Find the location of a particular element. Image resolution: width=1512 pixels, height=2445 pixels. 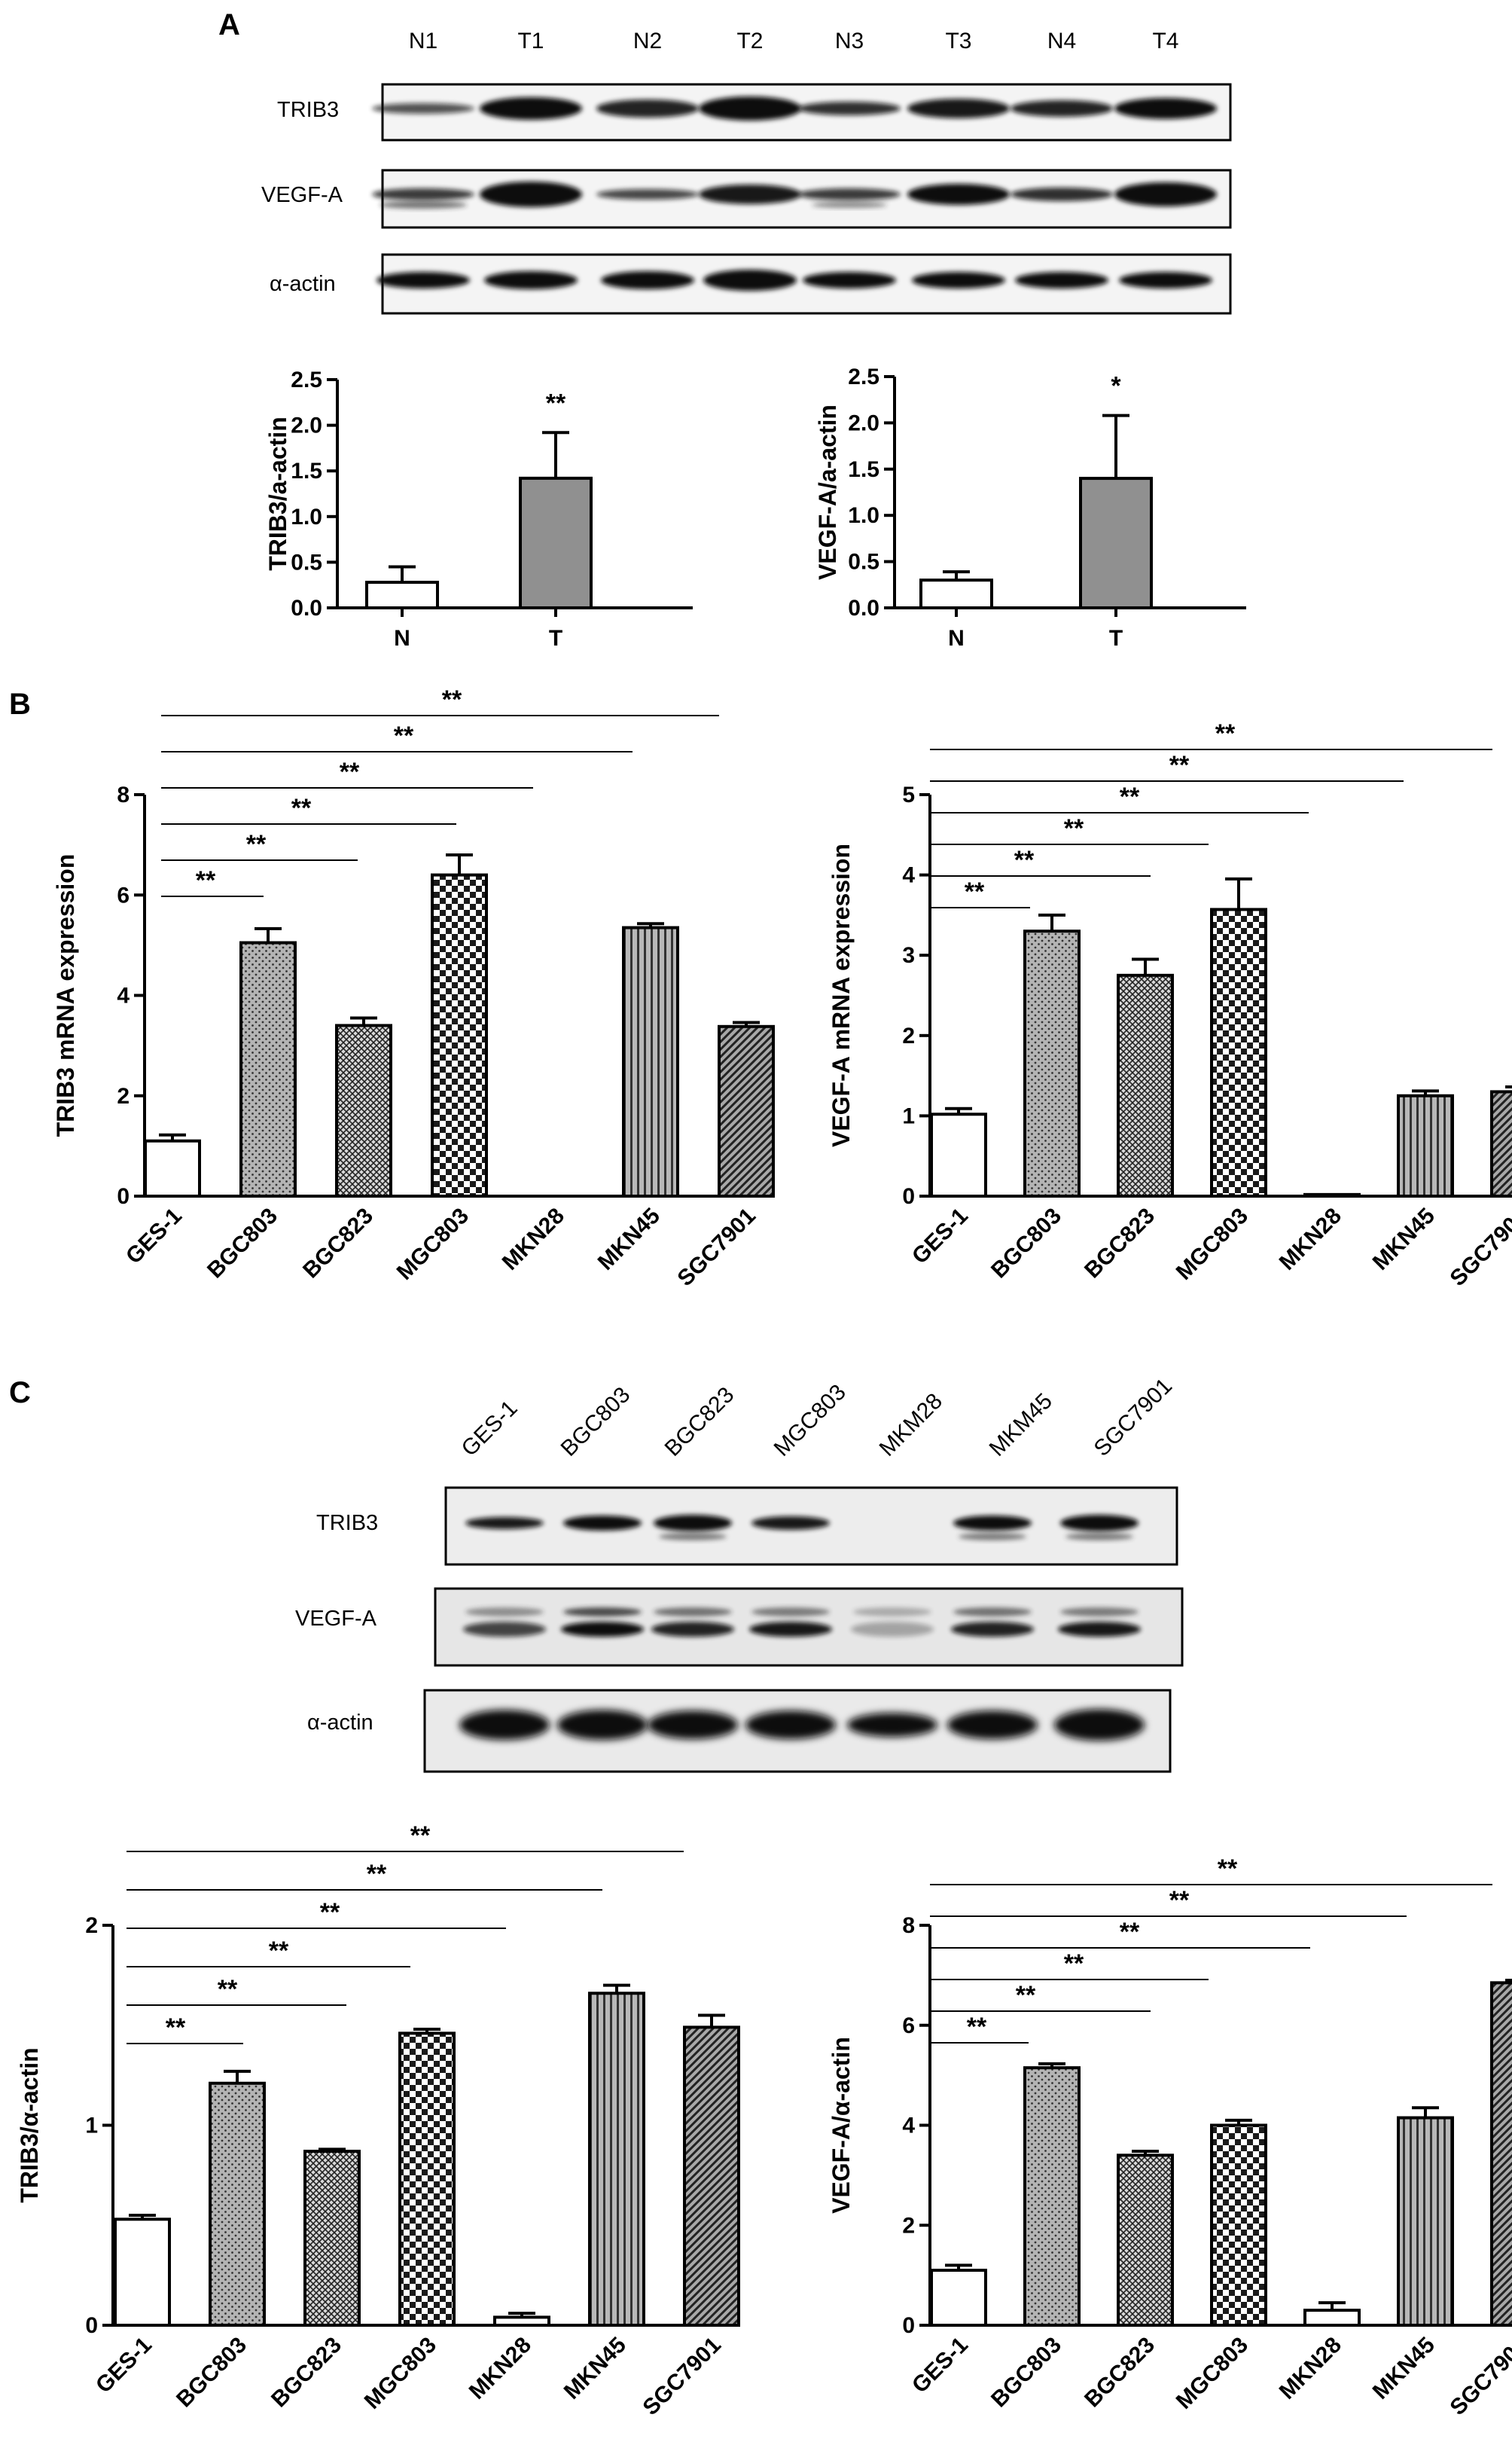

panel-label-c: C is located at coordinates (20, 1393).